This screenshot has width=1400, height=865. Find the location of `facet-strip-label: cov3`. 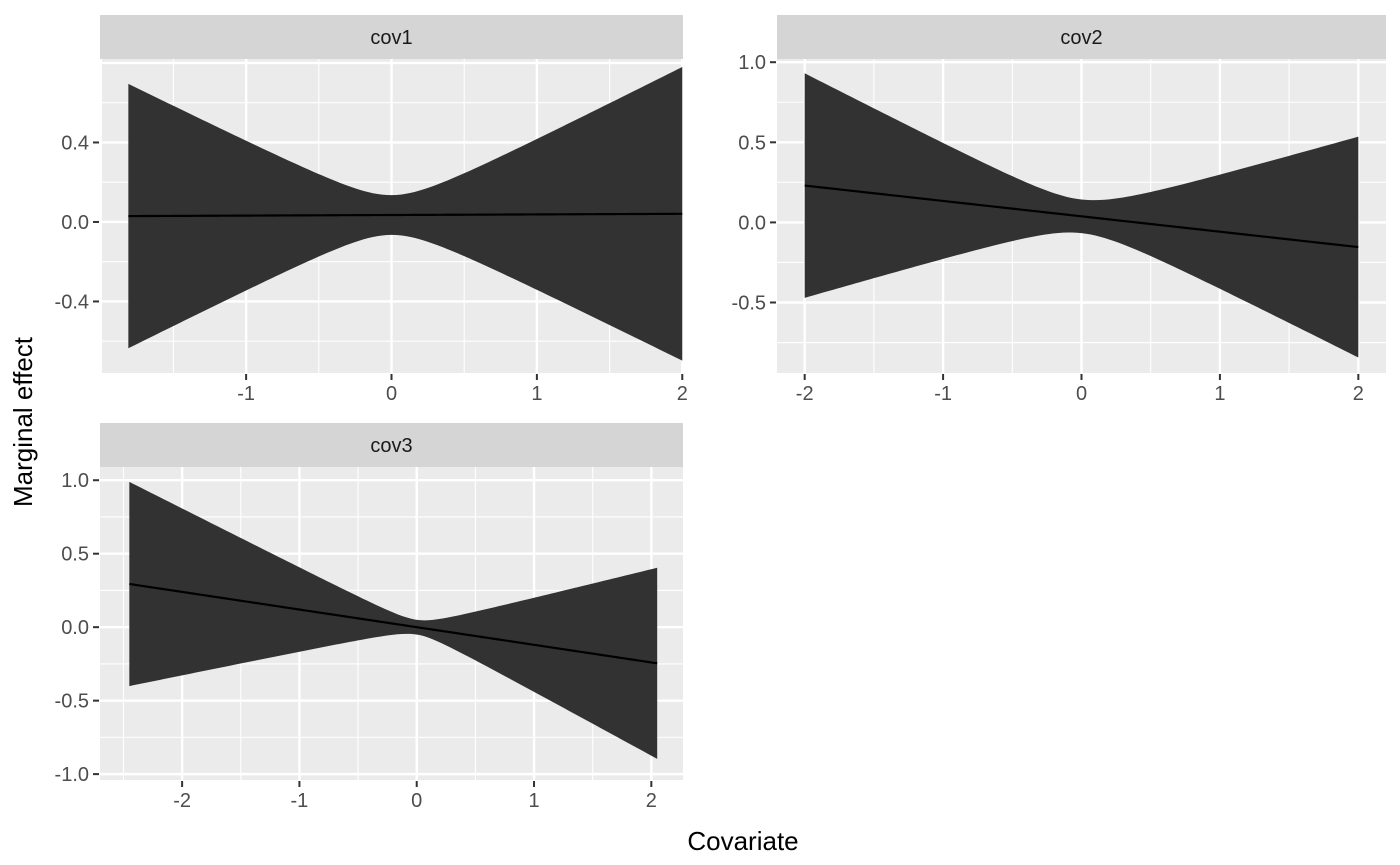

facet-strip-label: cov3 is located at coordinates (391, 446).